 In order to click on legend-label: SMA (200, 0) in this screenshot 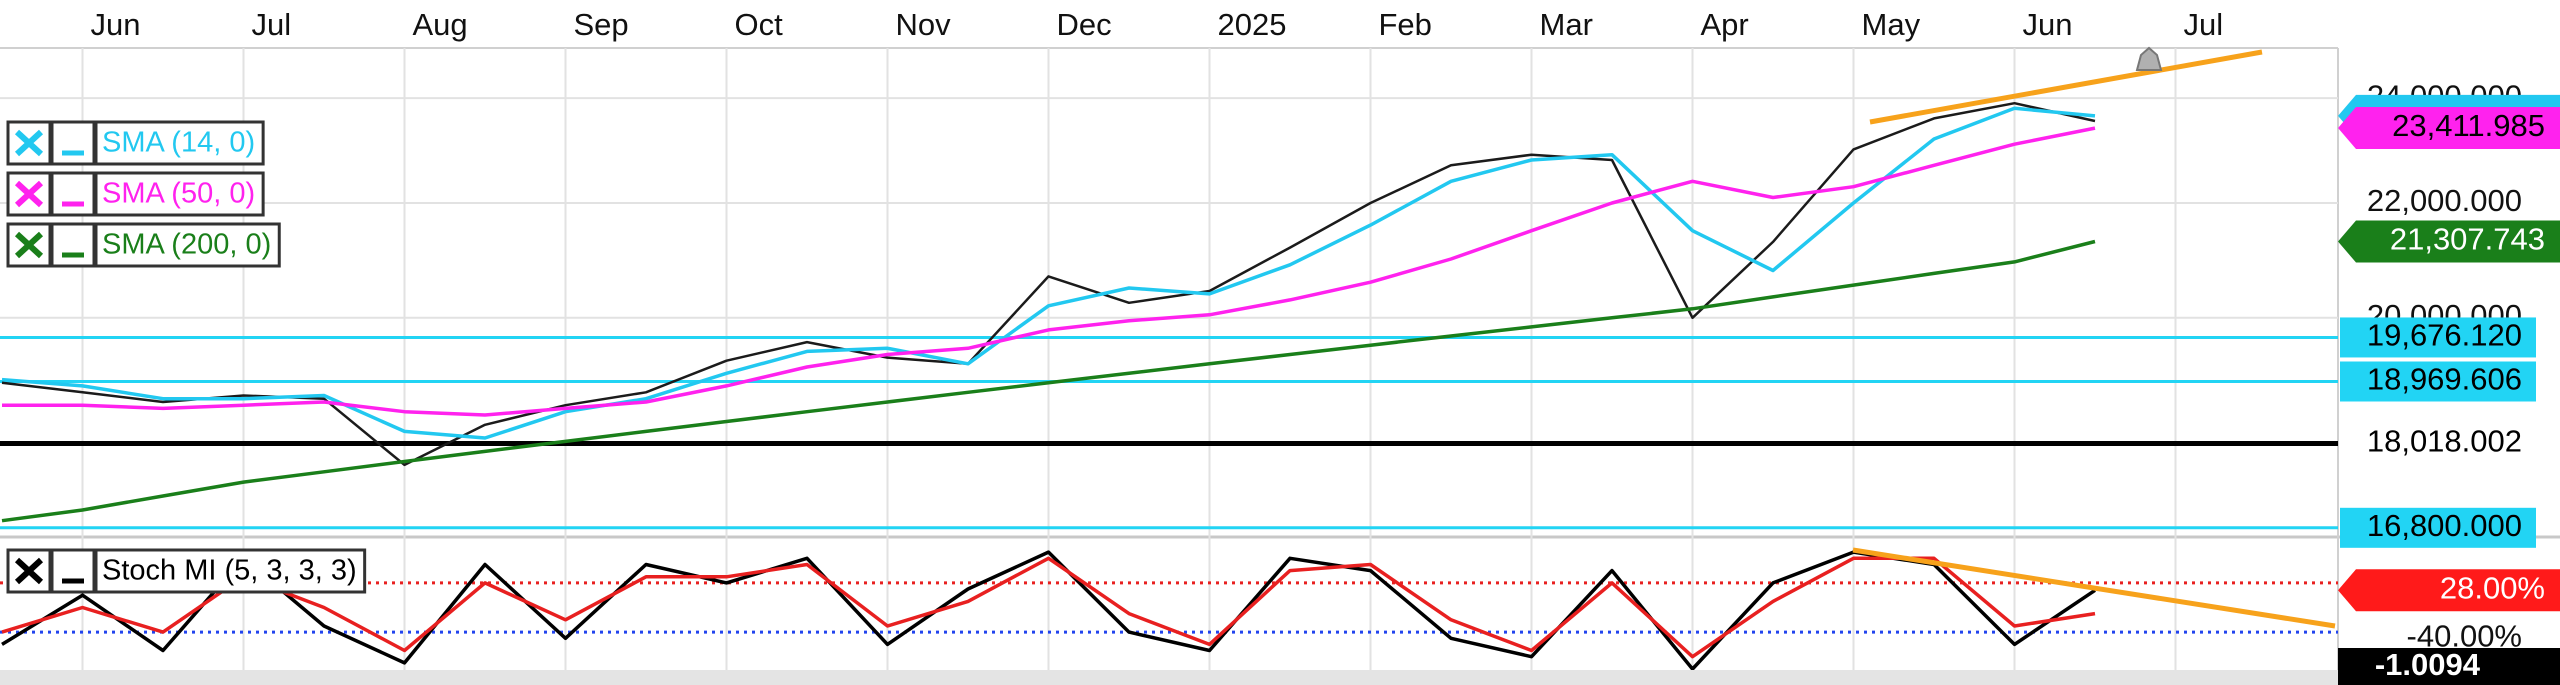, I will do `click(186, 245)`.